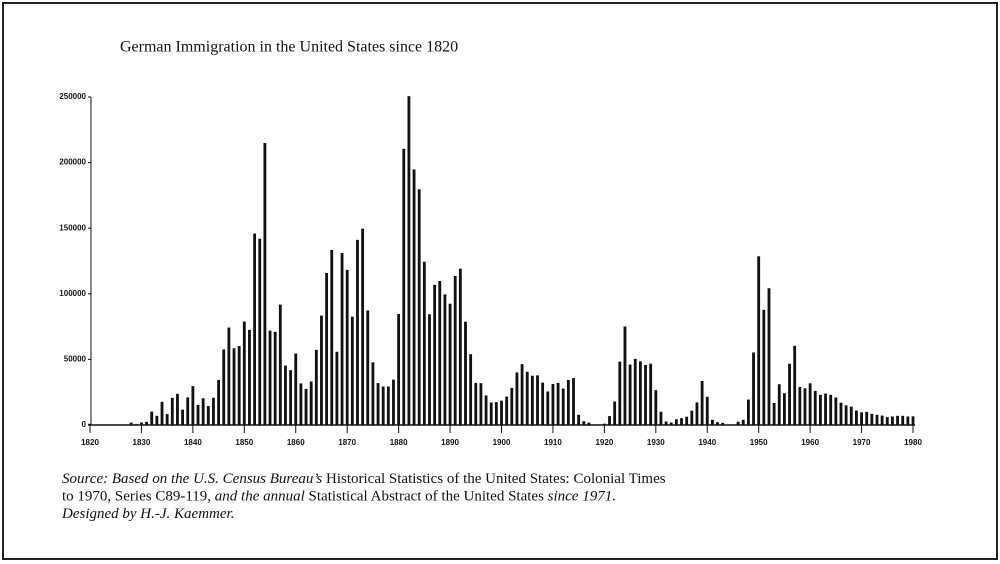 This screenshot has width=1000, height=564. I want to click on y-tick-label: 0, so click(84, 424).